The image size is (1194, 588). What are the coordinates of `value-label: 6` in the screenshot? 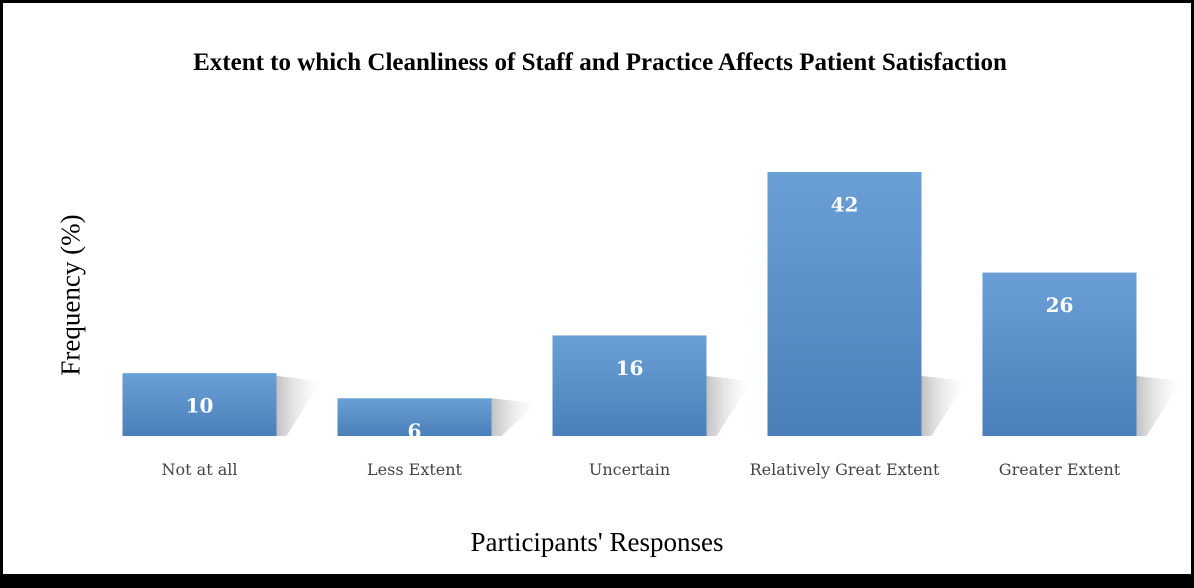 It's located at (415, 431).